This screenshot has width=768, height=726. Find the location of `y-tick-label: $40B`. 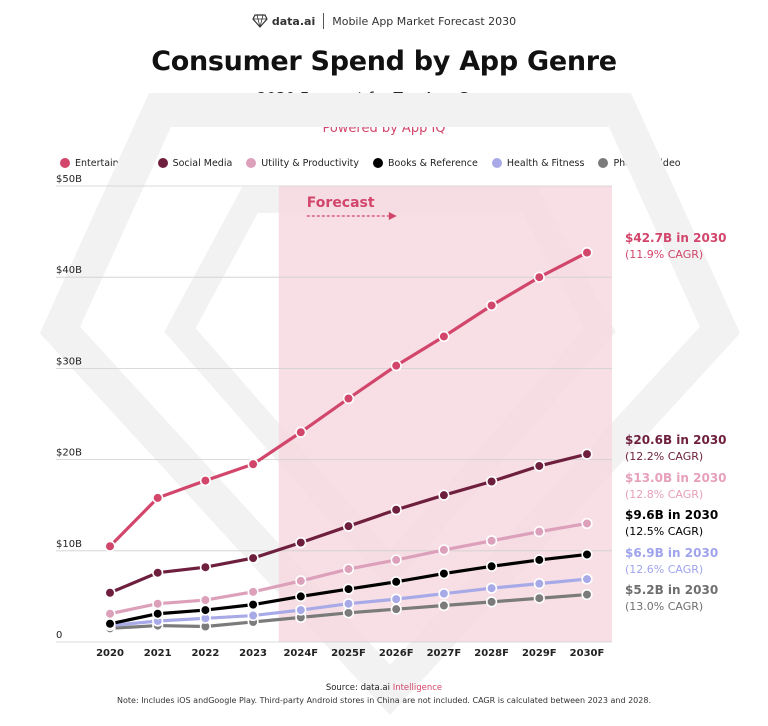

y-tick-label: $40B is located at coordinates (69, 270).